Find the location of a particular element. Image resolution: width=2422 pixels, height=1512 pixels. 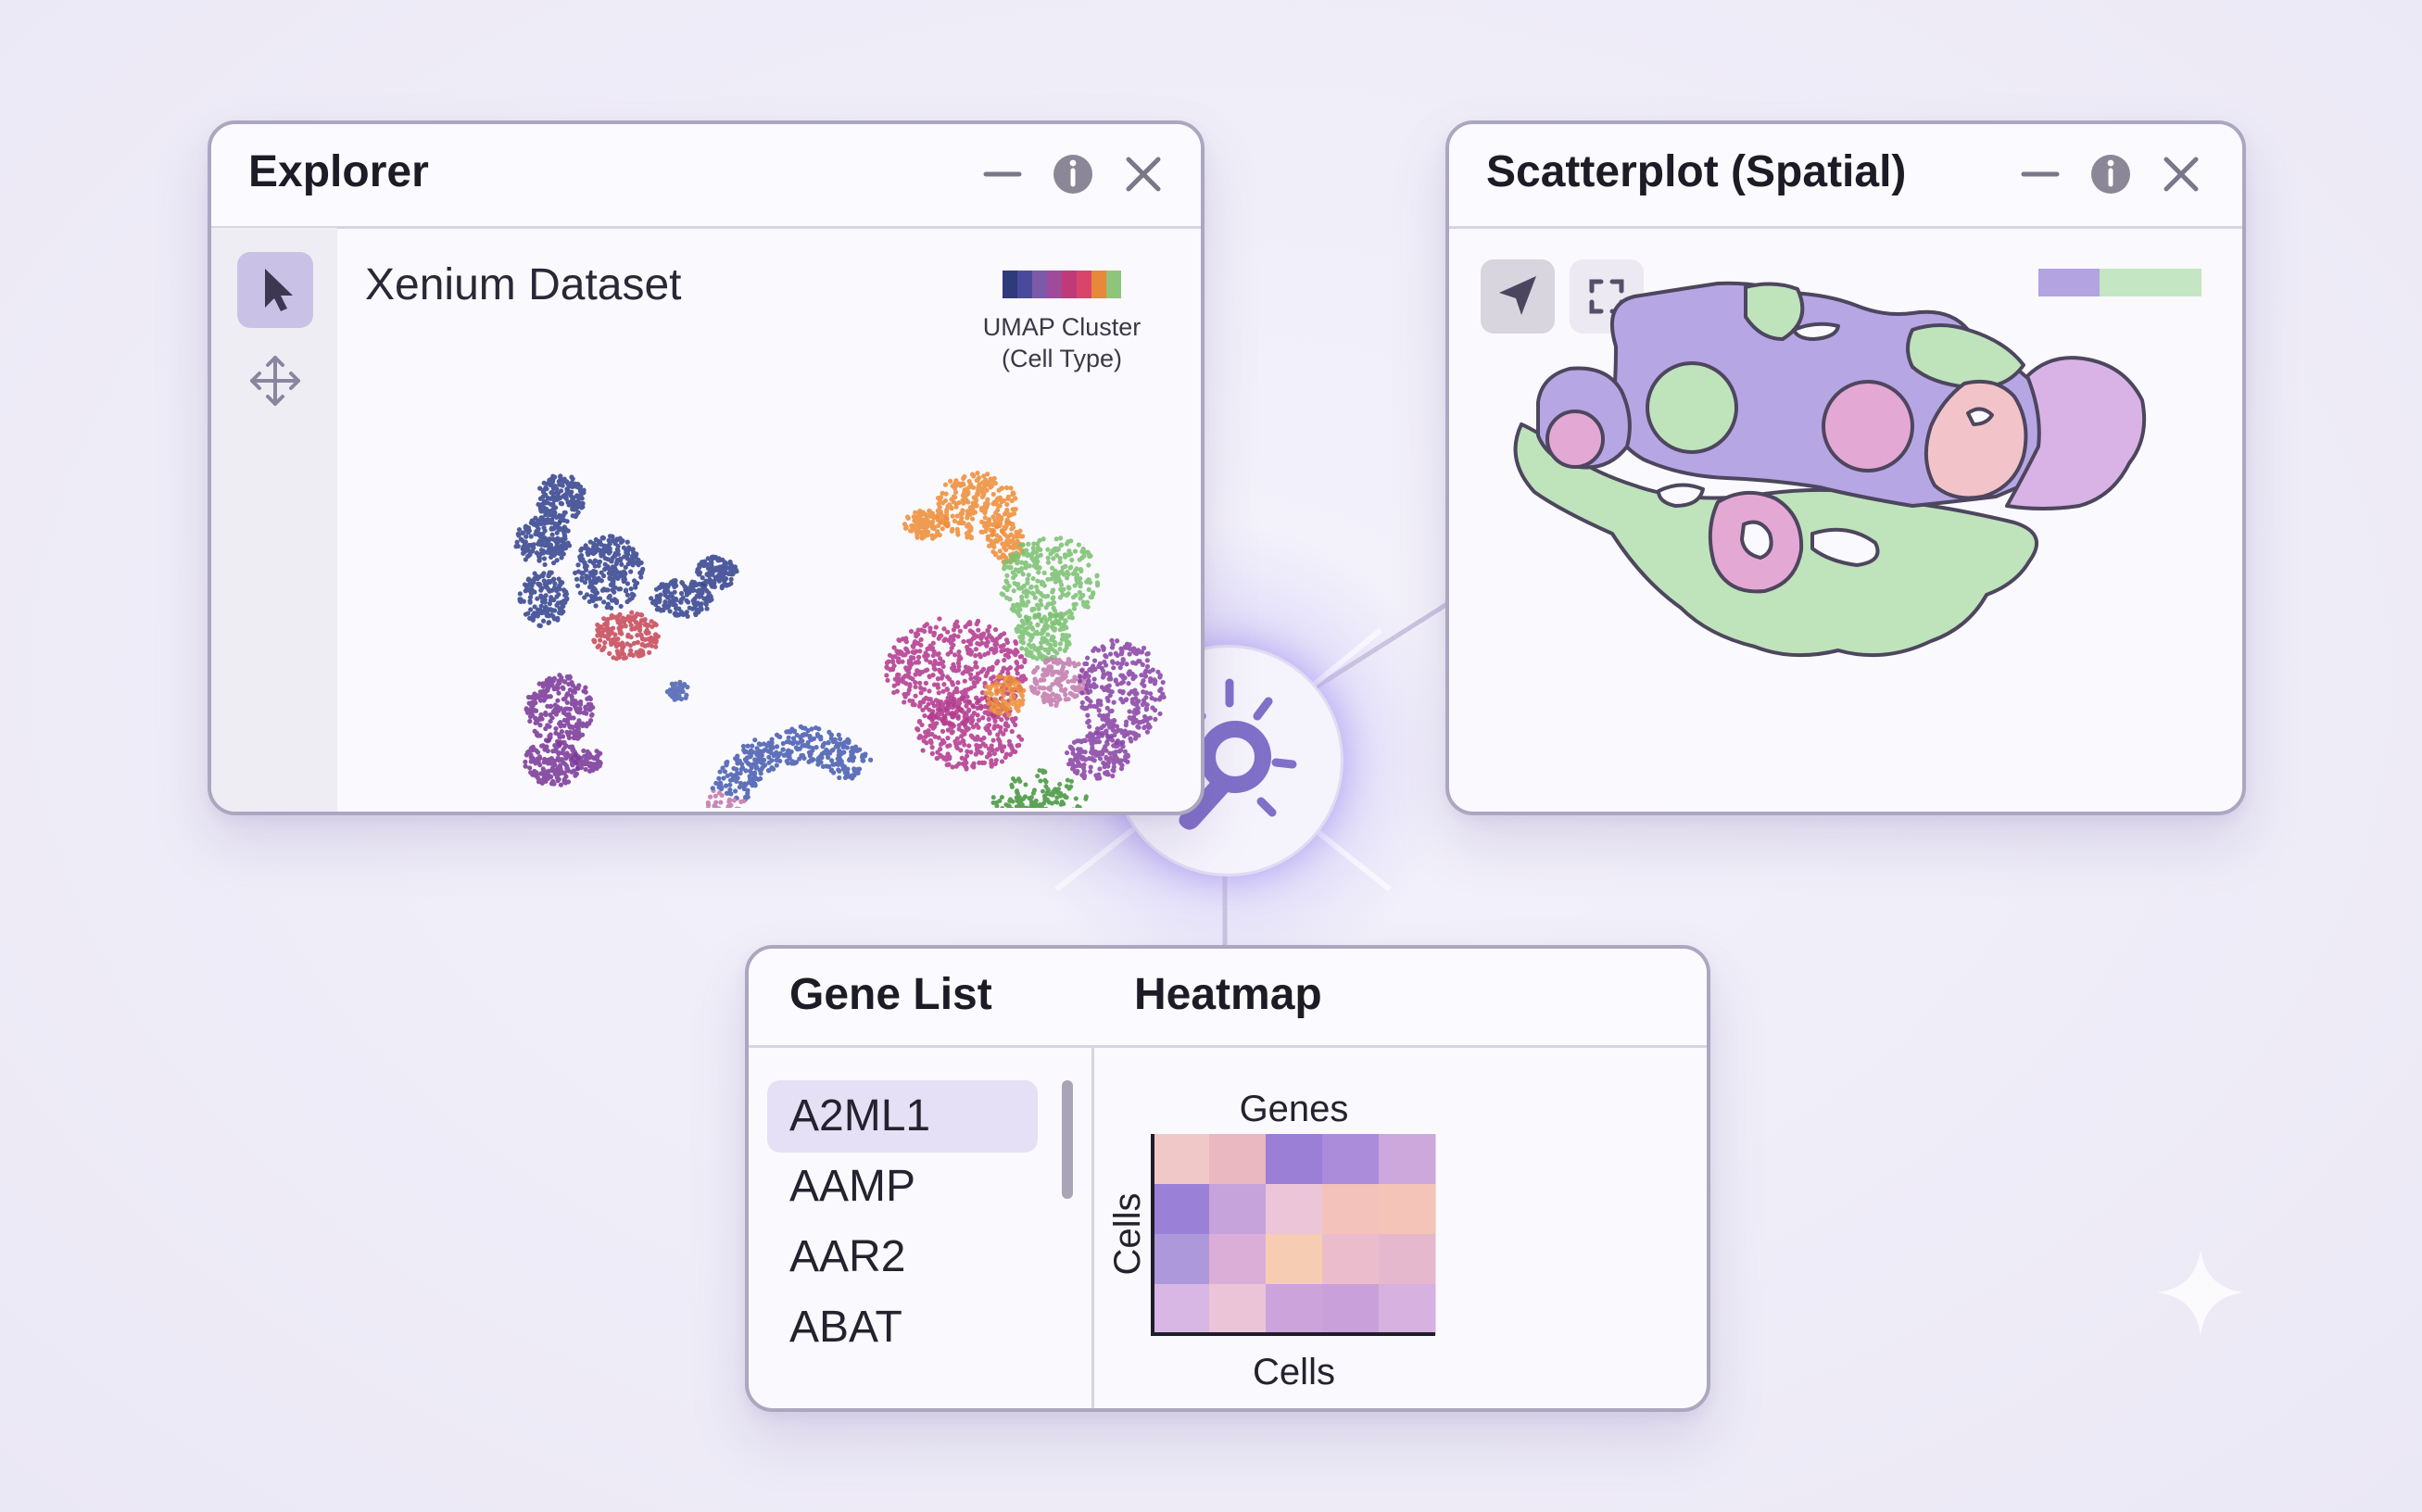

spatial-legend-colorbar is located at coordinates (2119, 282).